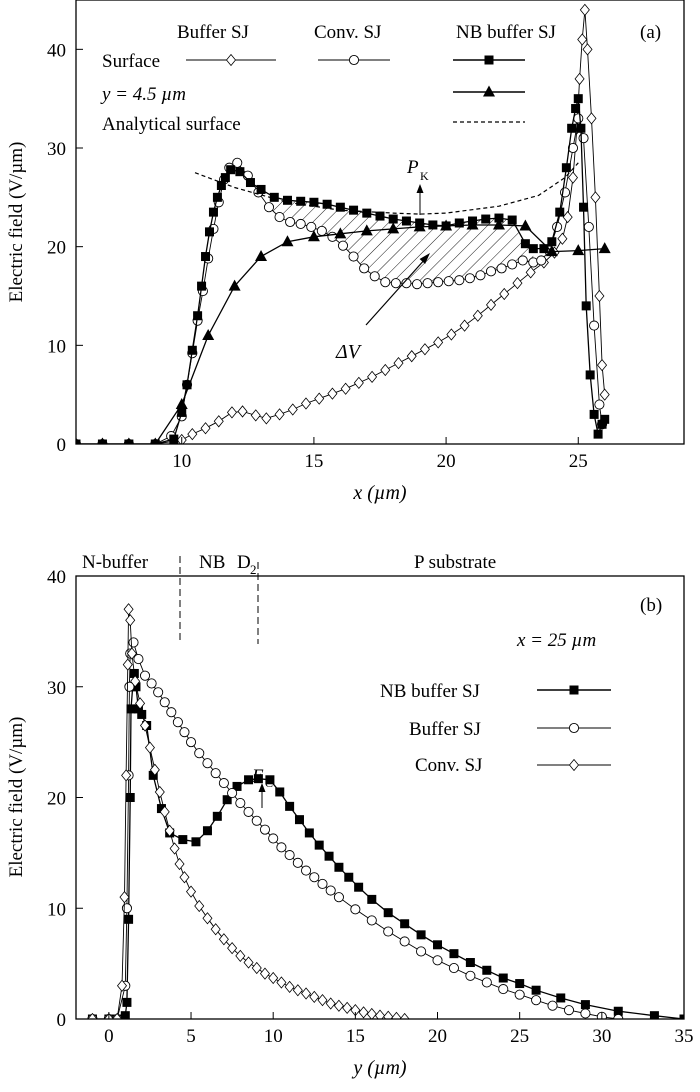 The image size is (700, 1092). I want to click on legend-sample-nb-y45-marker, so click(489, 91).